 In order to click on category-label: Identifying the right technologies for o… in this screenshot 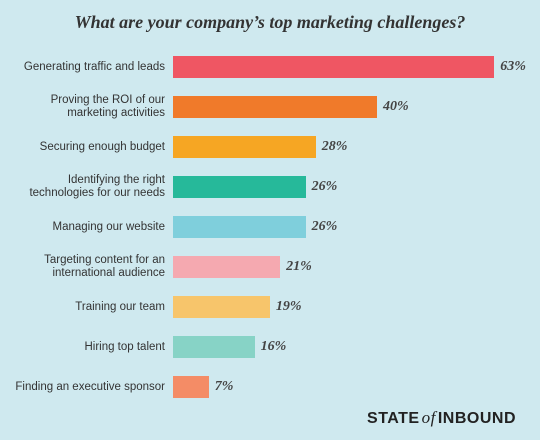, I will do `click(97, 186)`.